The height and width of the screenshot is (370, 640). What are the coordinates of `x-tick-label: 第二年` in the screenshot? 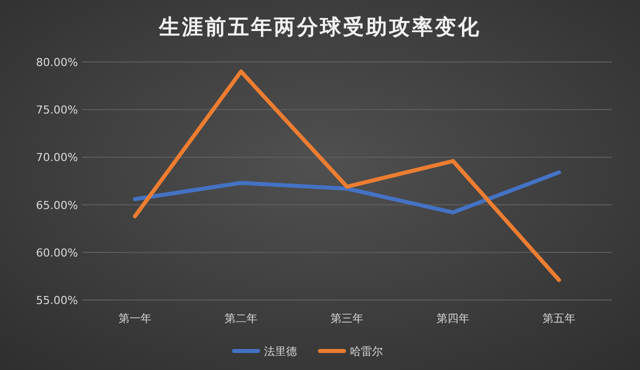 It's located at (241, 318).